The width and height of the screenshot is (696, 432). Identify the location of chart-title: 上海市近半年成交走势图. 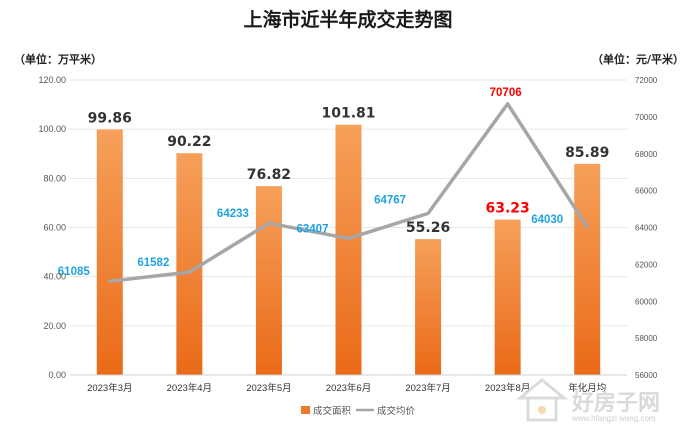
(347, 19).